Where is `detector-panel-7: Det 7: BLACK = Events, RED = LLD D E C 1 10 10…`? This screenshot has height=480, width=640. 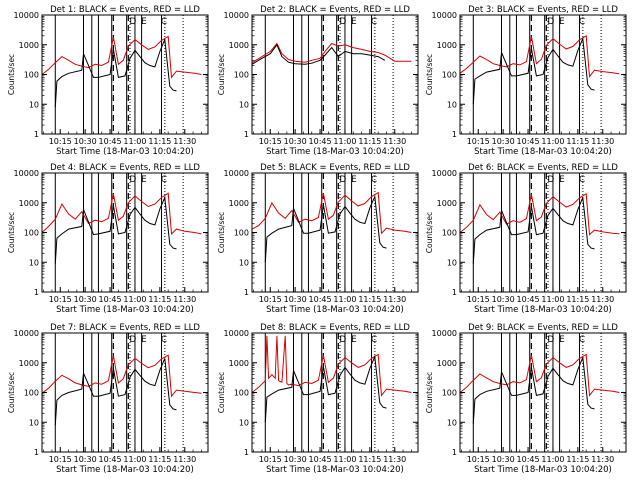
detector-panel-7: Det 7: BLACK = Events, RED = LLD D E C 1 10 10… is located at coordinates (108, 399).